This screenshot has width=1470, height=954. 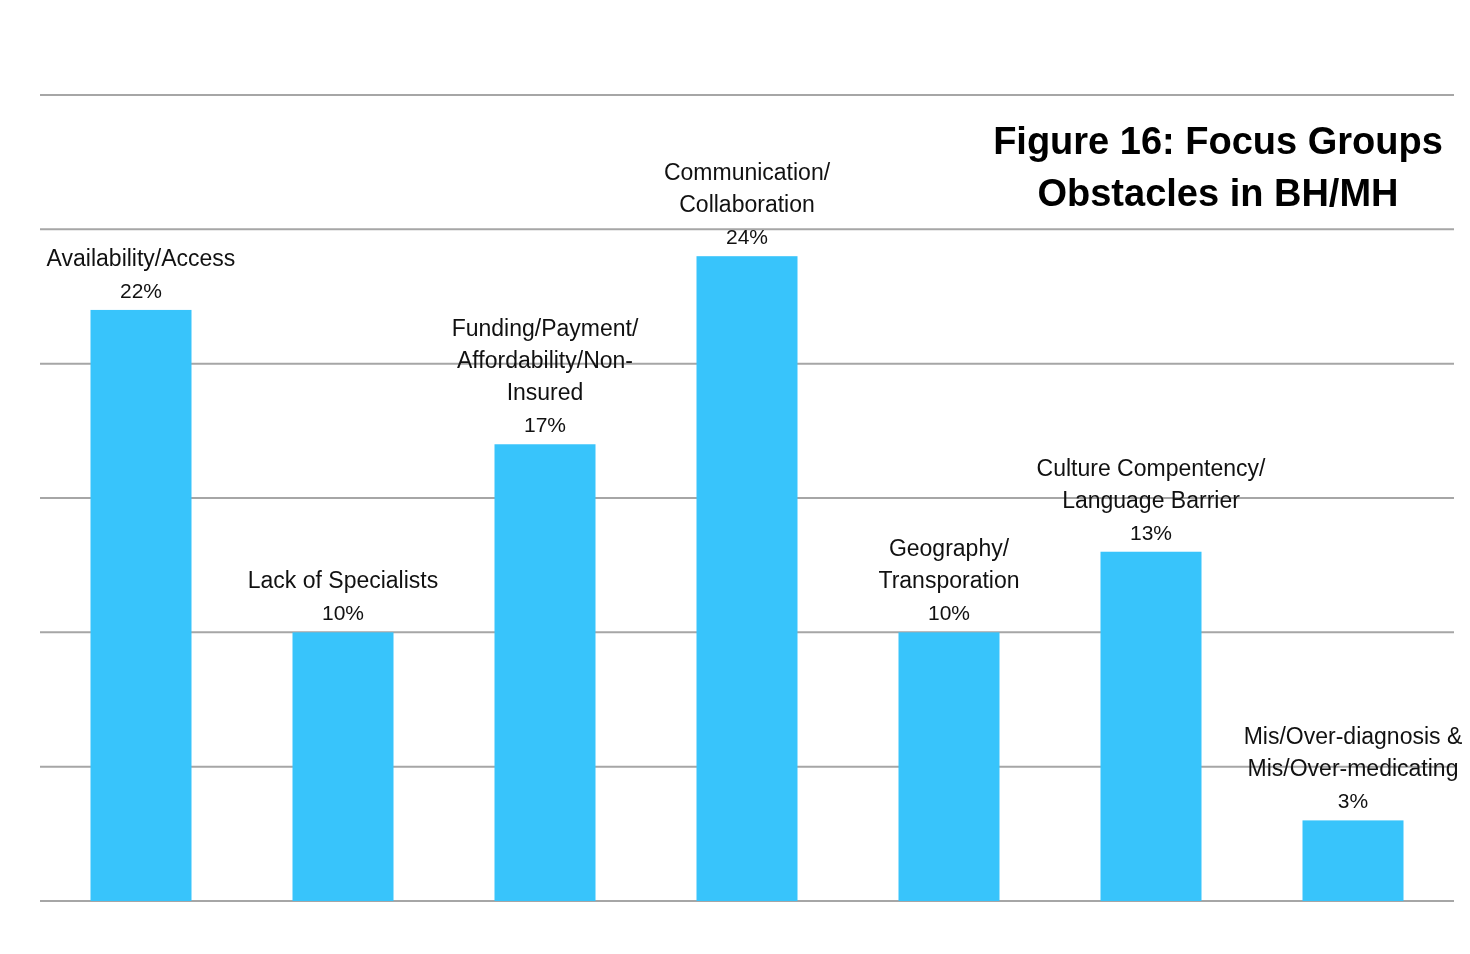 What do you see at coordinates (141, 257) in the screenshot?
I see `x-tick-label: Availability/Access` at bounding box center [141, 257].